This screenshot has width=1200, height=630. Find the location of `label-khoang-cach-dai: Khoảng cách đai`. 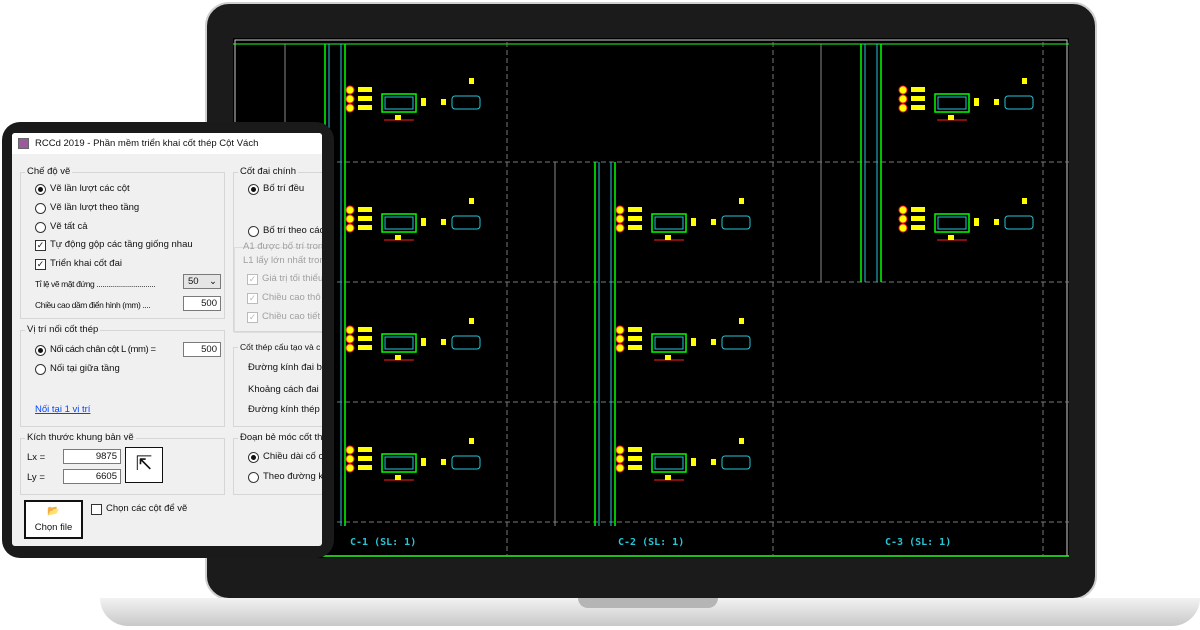

label-khoang-cach-dai: Khoảng cách đai is located at coordinates (283, 389).